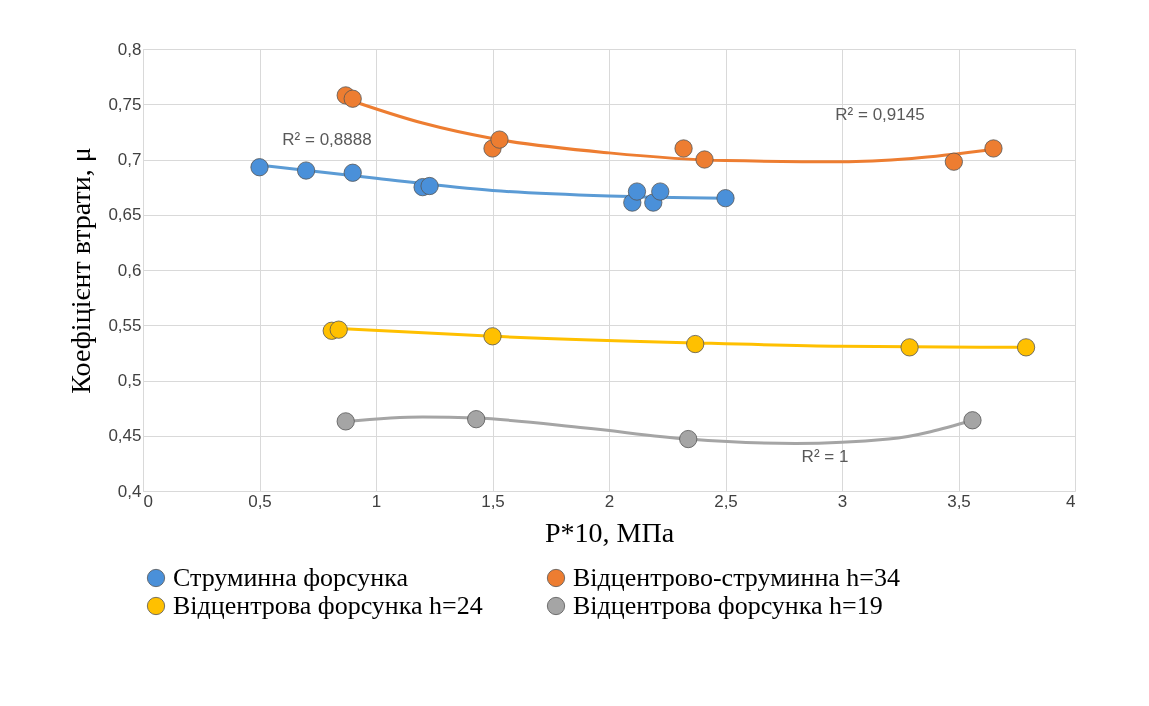  I want to click on x-tick-label: 3, so click(842, 501).